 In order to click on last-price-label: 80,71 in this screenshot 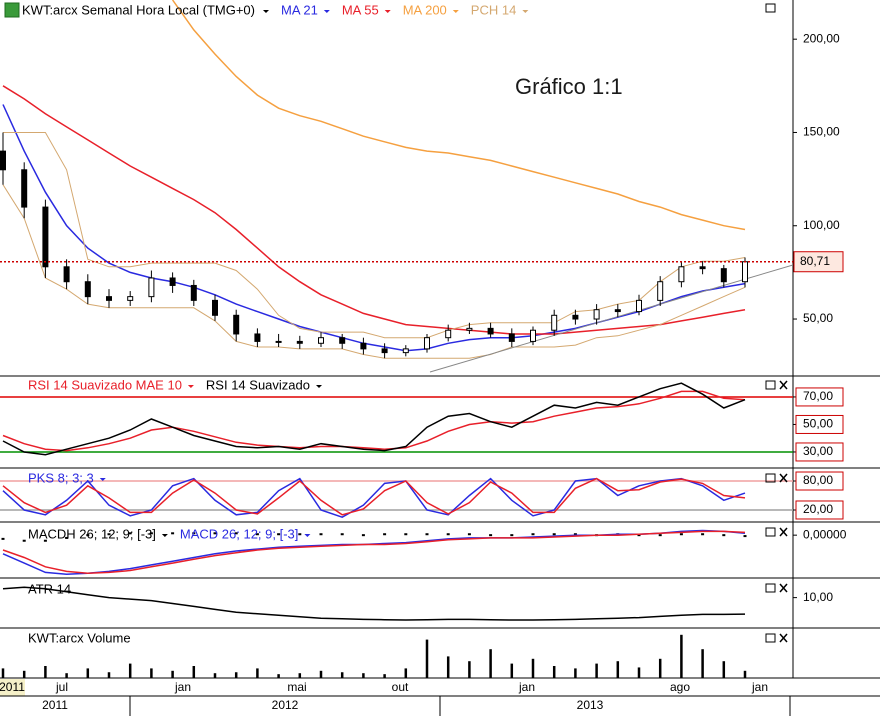, I will do `click(815, 261)`.